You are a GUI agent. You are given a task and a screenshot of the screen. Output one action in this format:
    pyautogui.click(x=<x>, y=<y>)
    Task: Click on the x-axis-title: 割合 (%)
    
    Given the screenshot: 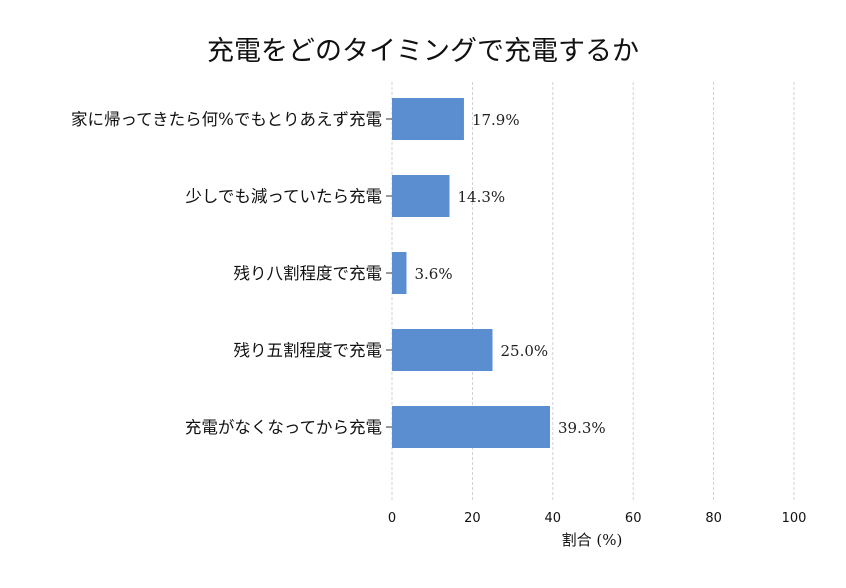 What is the action you would take?
    pyautogui.click(x=592, y=540)
    